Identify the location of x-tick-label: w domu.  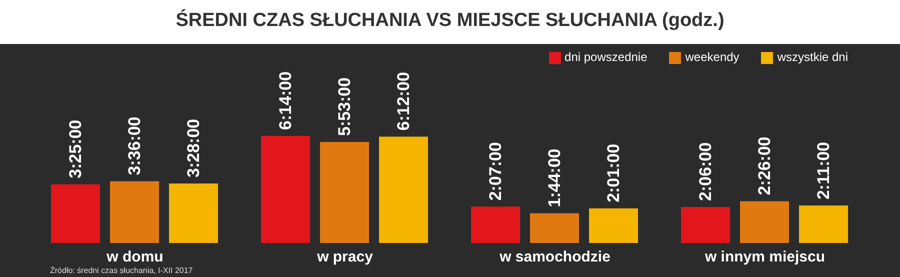
(135, 257).